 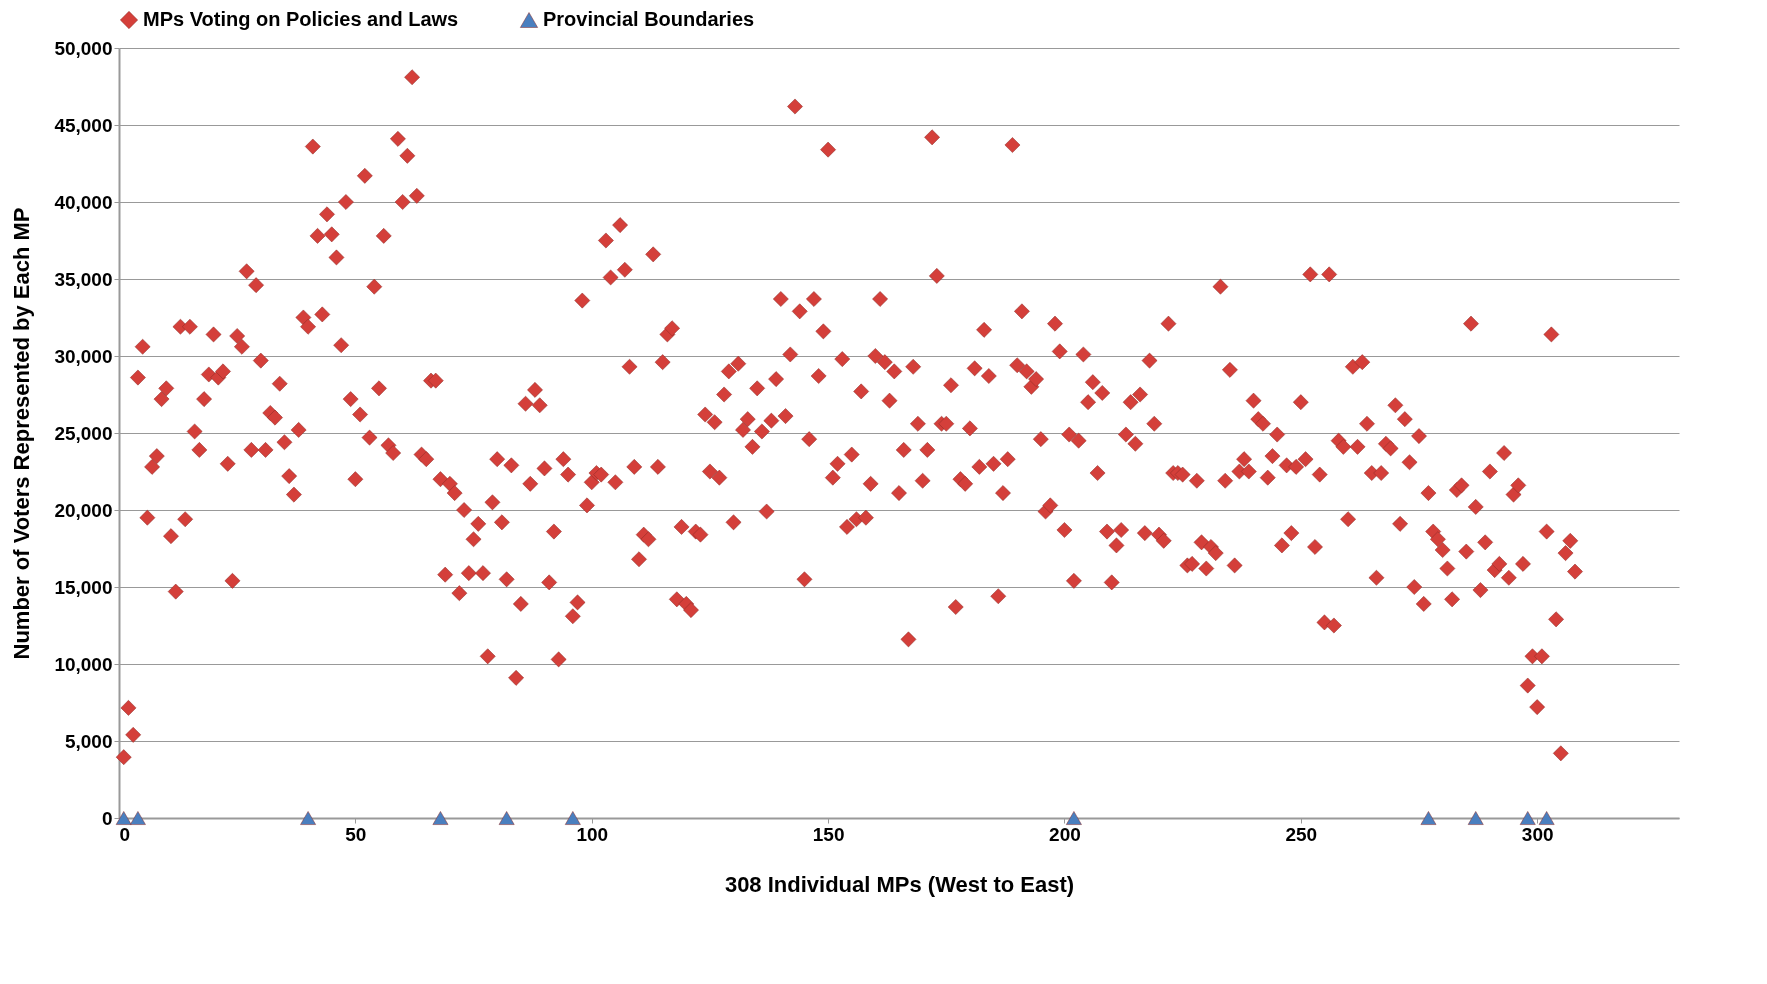 I want to click on y-tick-label: 40,000, so click(x=83, y=202).